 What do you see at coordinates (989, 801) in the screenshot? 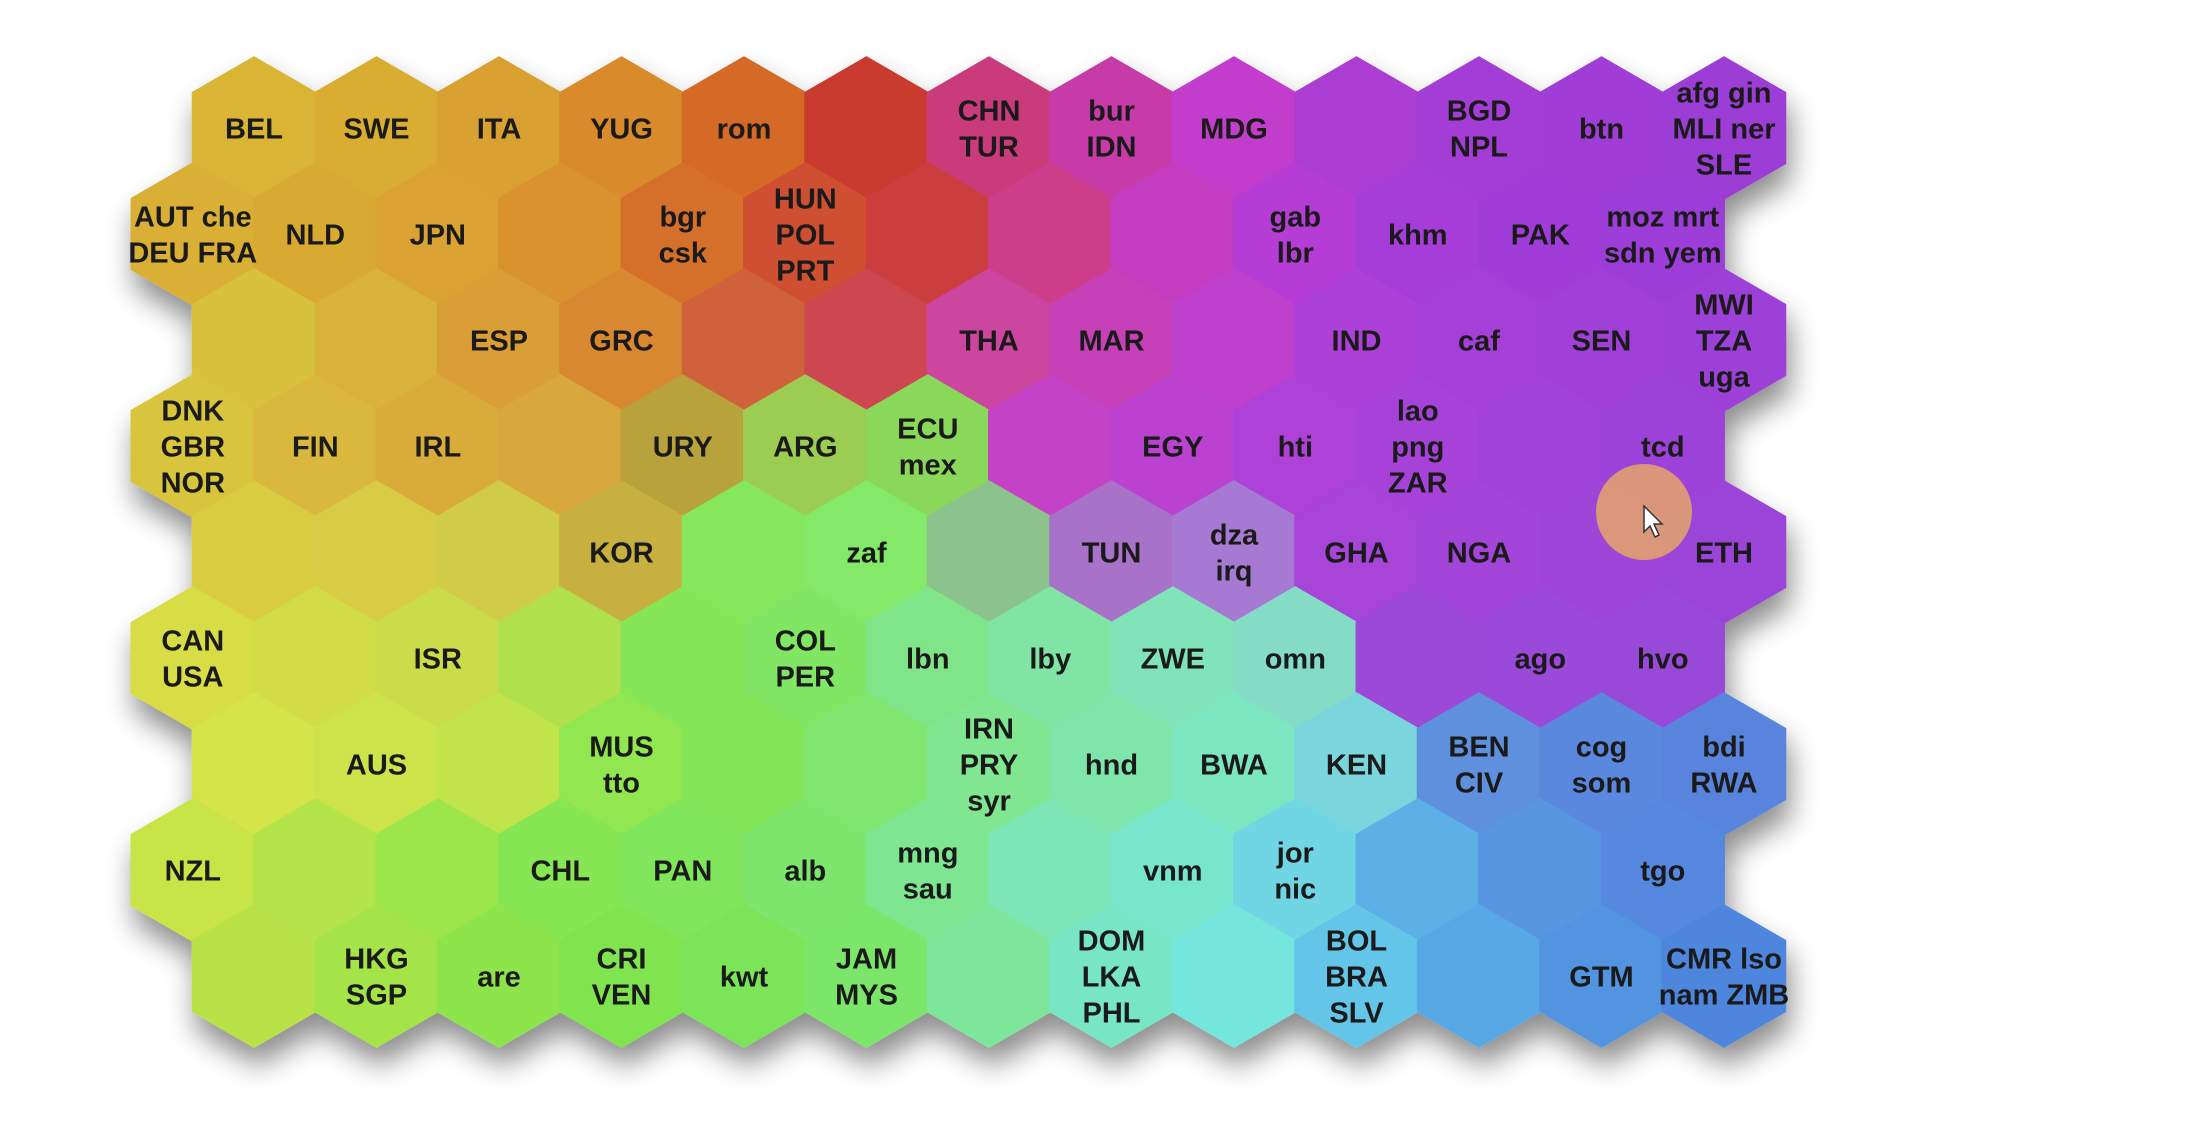
I see `country-label: syr` at bounding box center [989, 801].